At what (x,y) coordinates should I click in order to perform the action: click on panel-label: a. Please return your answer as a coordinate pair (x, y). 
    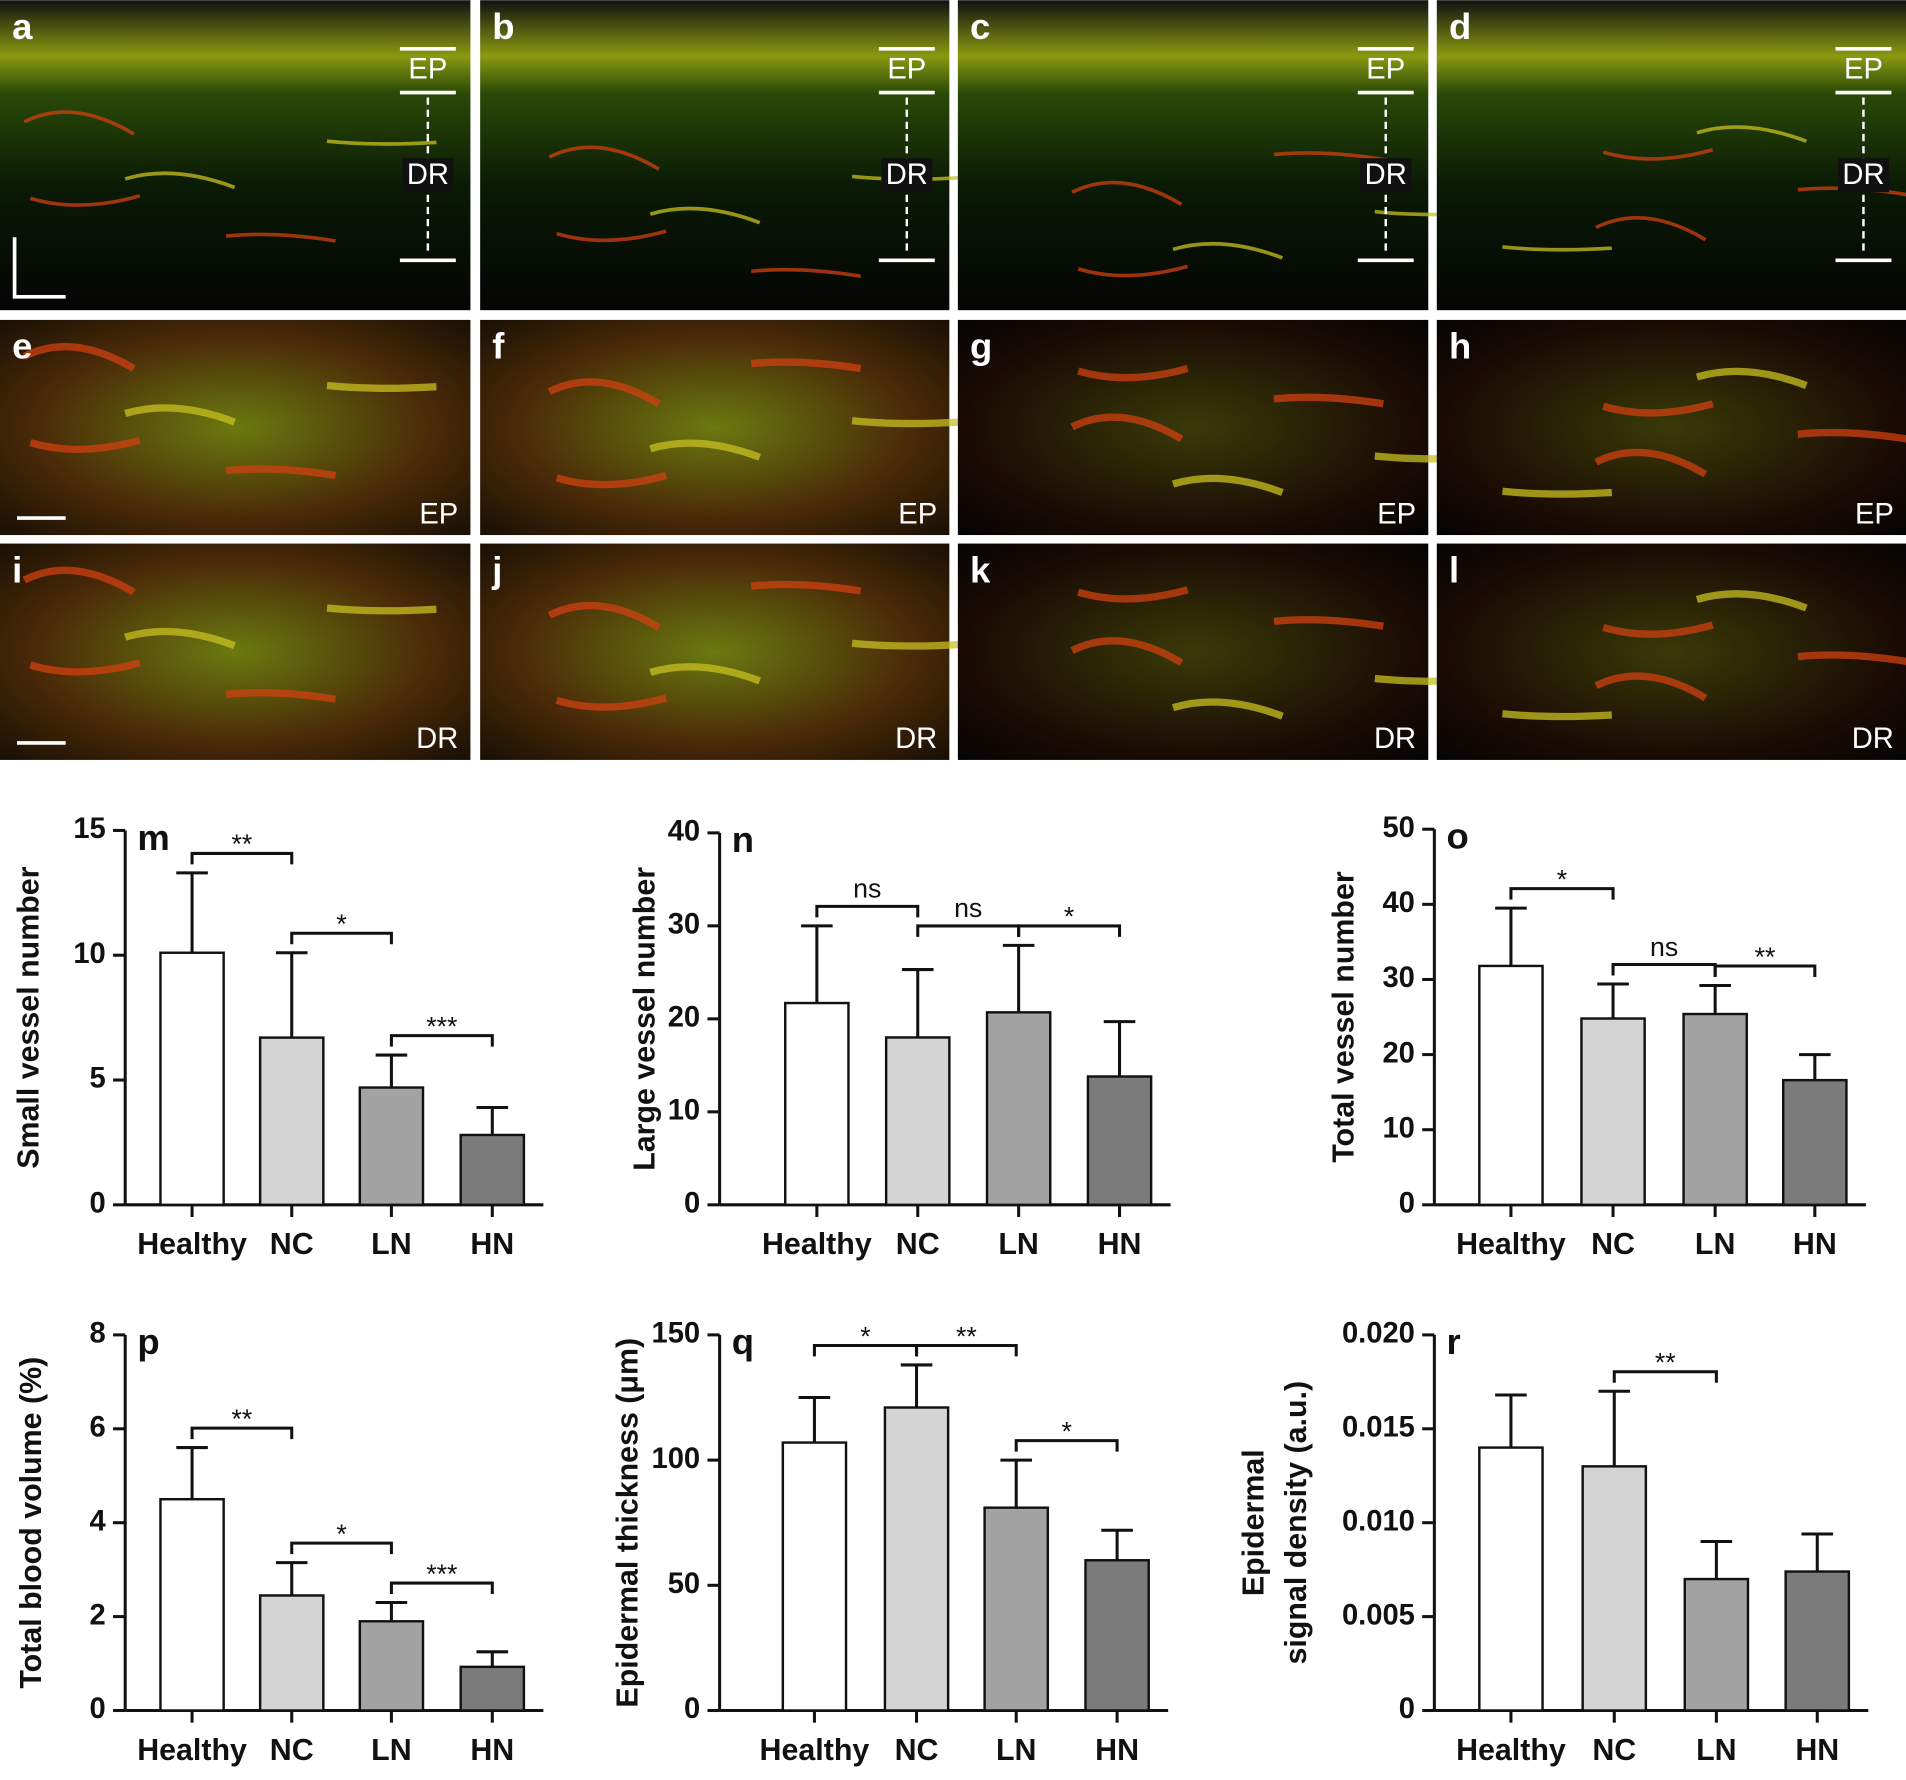
    Looking at the image, I should click on (22, 26).